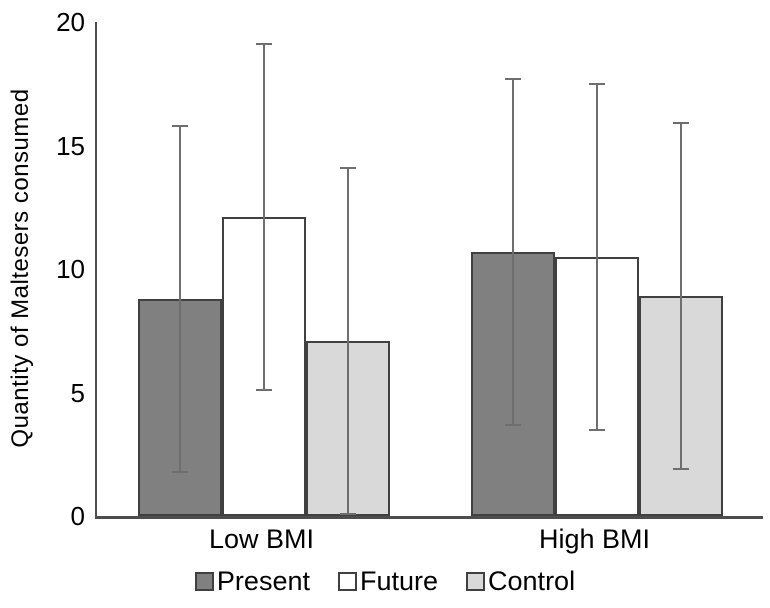 Image resolution: width=770 pixels, height=608 pixels. What do you see at coordinates (70, 269) in the screenshot?
I see `y-tick-label: 10` at bounding box center [70, 269].